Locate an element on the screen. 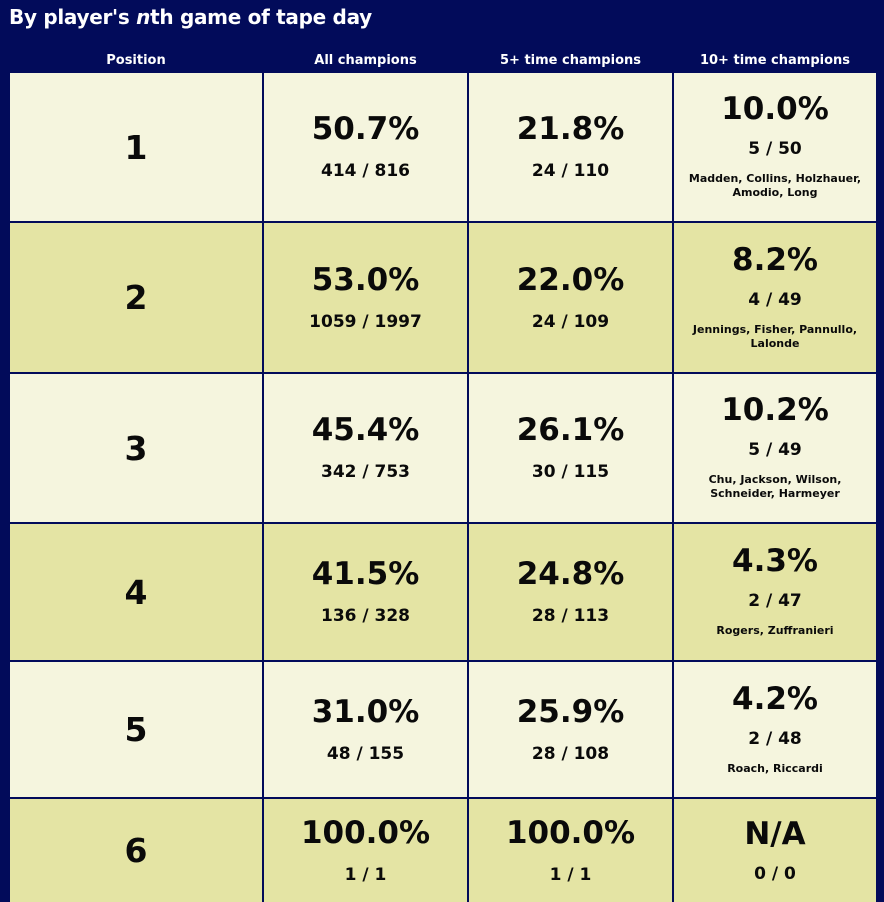 This screenshot has height=902, width=884. five-plus-cell: 21.8% 24 / 110 is located at coordinates (570, 147).